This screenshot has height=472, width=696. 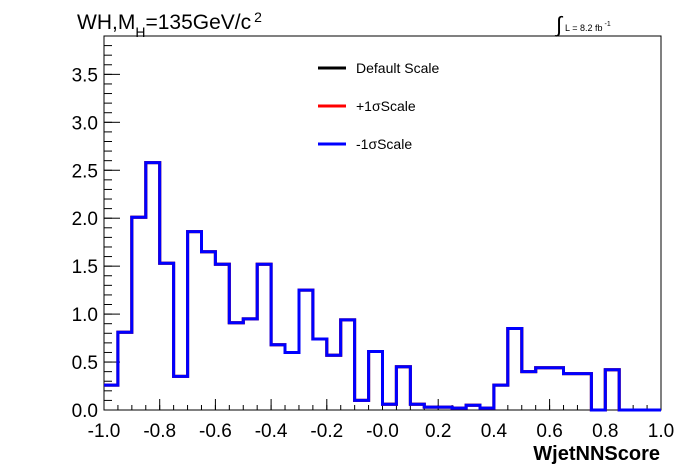 I want to click on x-axis-title: WjetNNScore, so click(x=596, y=454).